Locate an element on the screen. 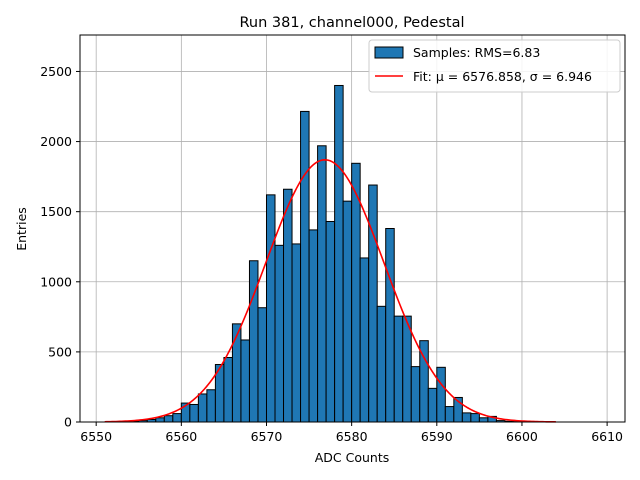  legend-label-samples: Samples: RMS=6.83 is located at coordinates (476, 52).